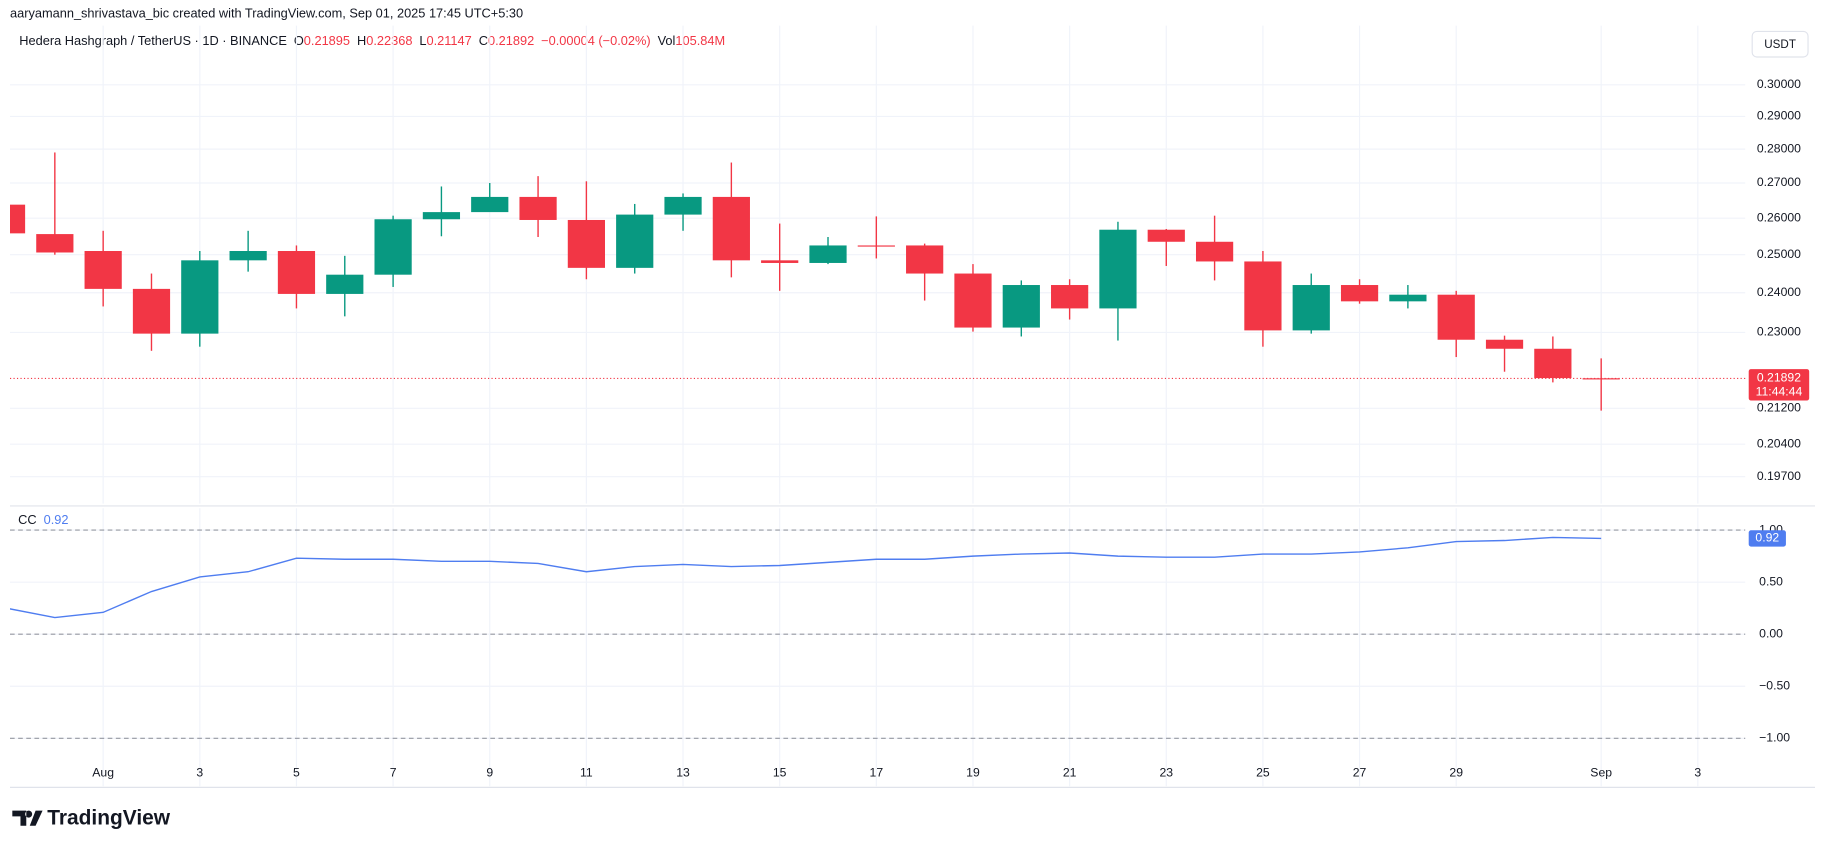 Image resolution: width=1825 pixels, height=849 pixels. Describe the element at coordinates (683, 773) in the screenshot. I see `x-tick-label: 13` at that location.